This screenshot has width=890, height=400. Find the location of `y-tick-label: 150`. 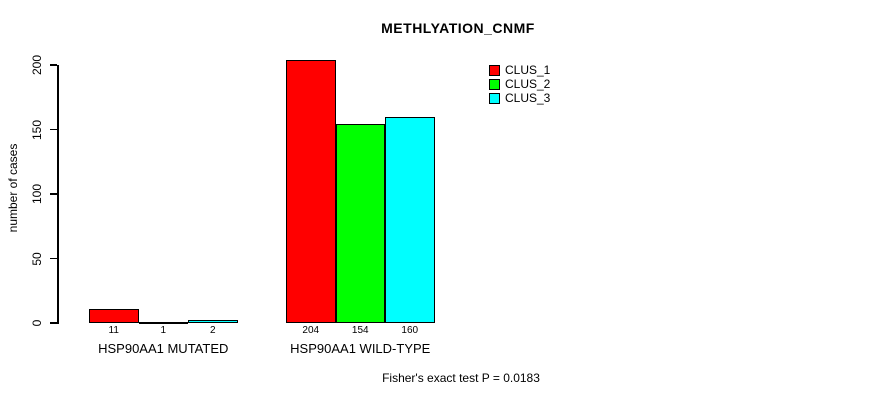

y-tick-label: 150 is located at coordinates (37, 129).